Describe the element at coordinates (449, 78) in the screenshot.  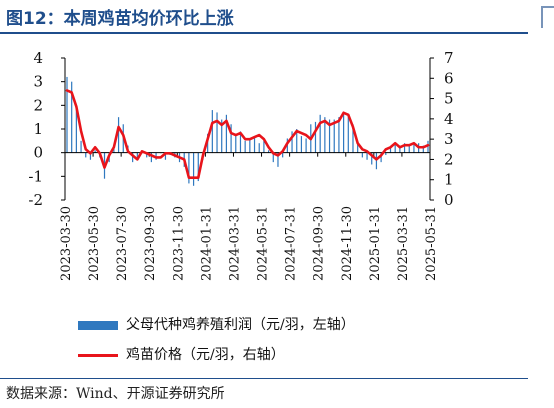
I see `right-tick-label: 6` at that location.